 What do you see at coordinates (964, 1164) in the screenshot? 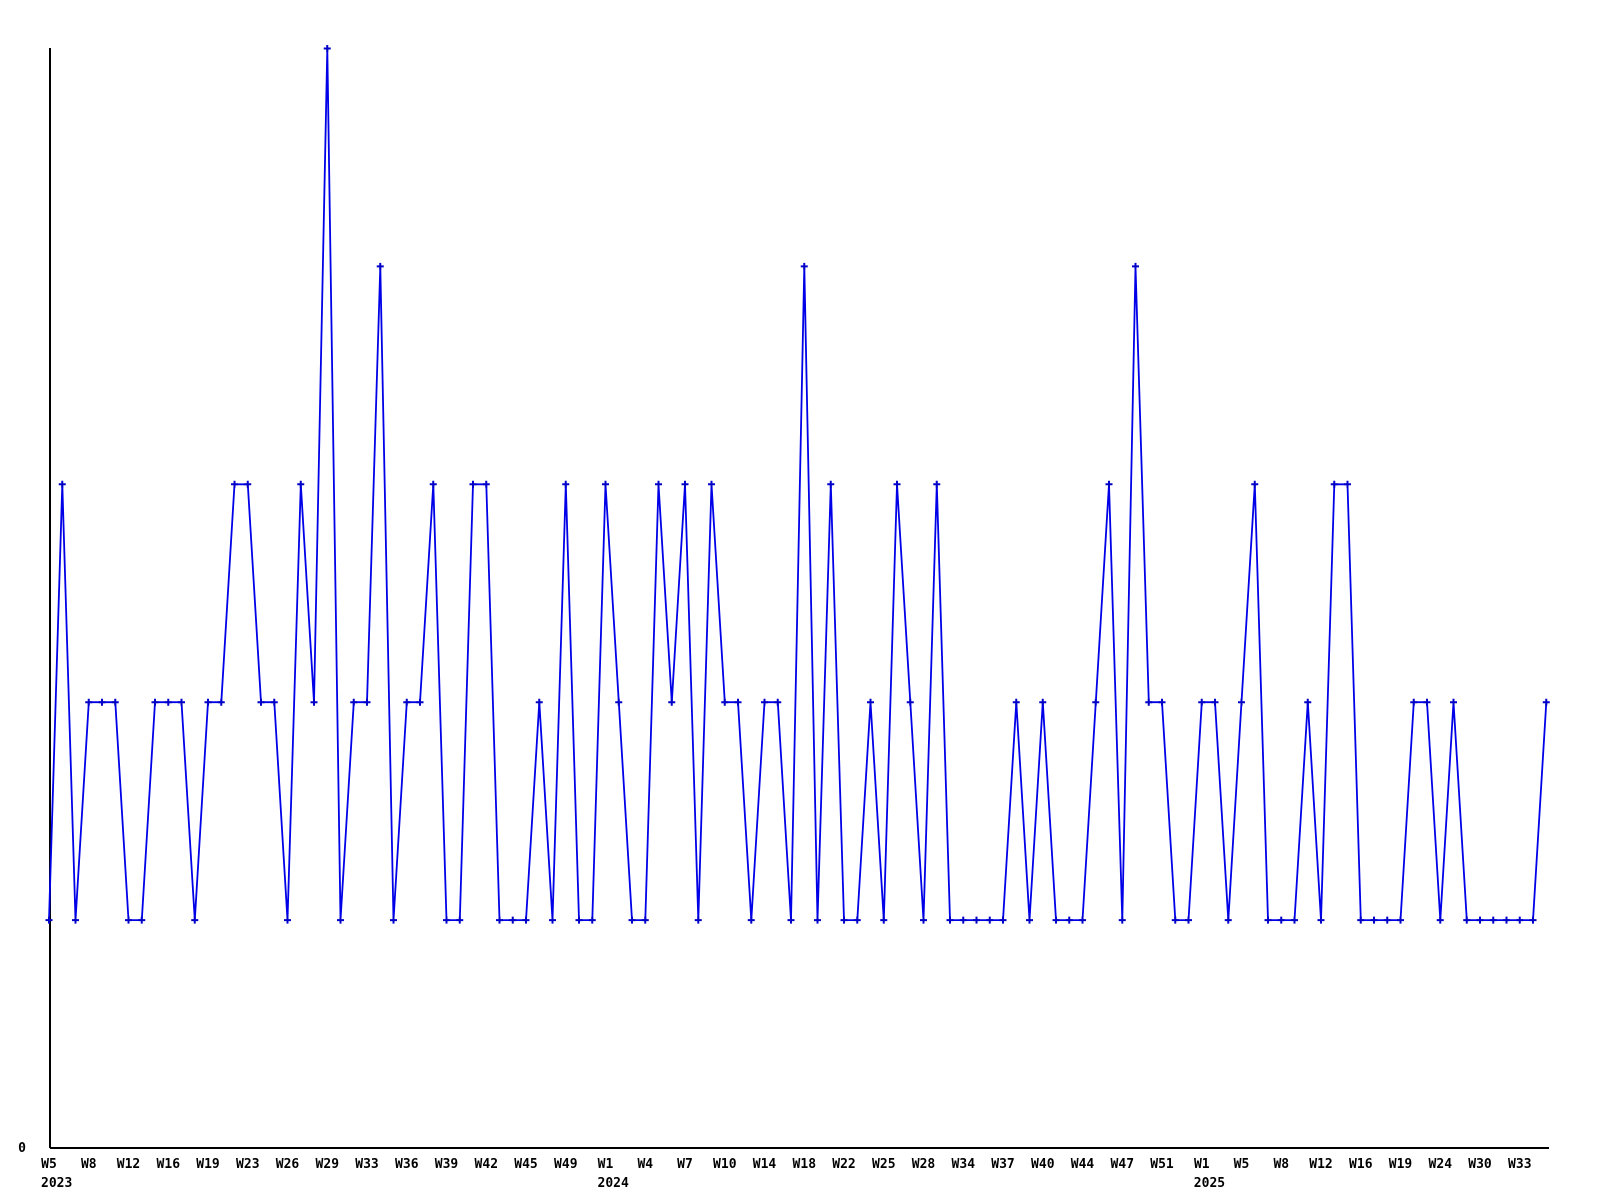
I see `x-tick-label: W34` at bounding box center [964, 1164].